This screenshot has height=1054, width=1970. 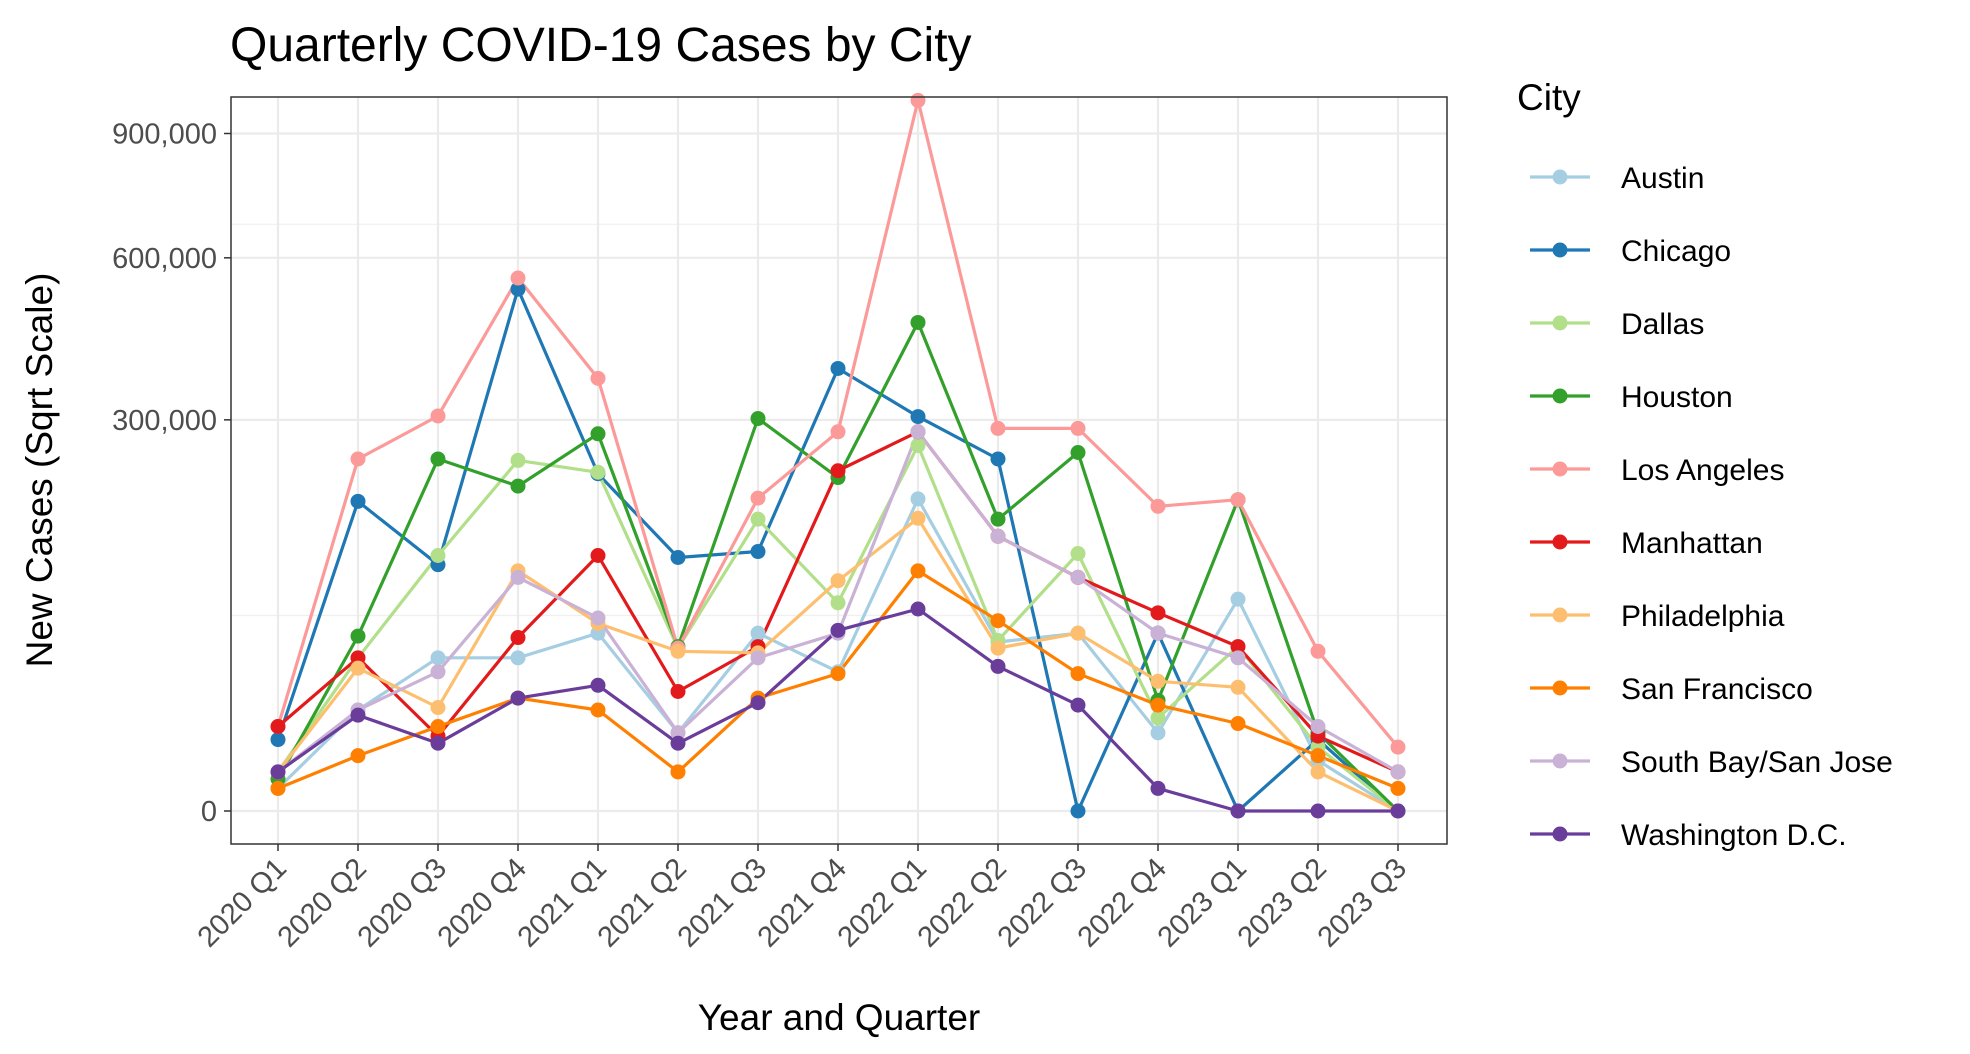 I want to click on legend-label: Philadelphia, so click(x=1703, y=616).